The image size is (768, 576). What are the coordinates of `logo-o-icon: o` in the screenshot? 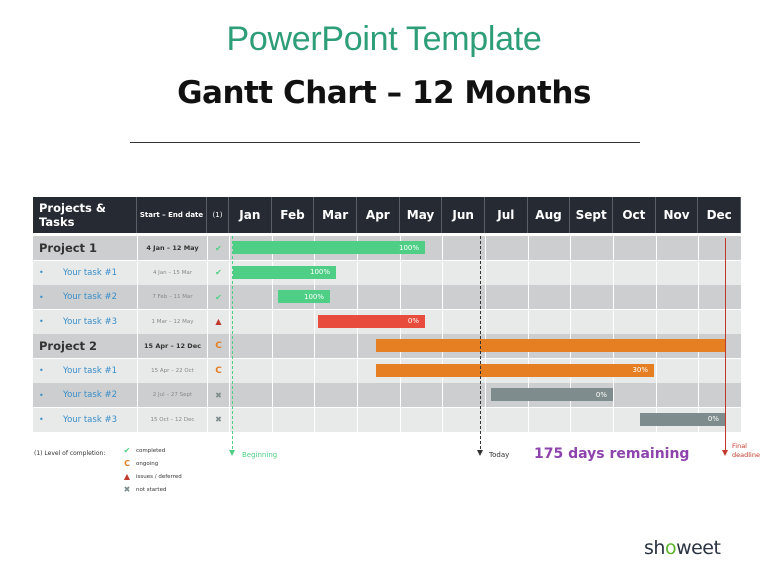 It's located at (670, 548).